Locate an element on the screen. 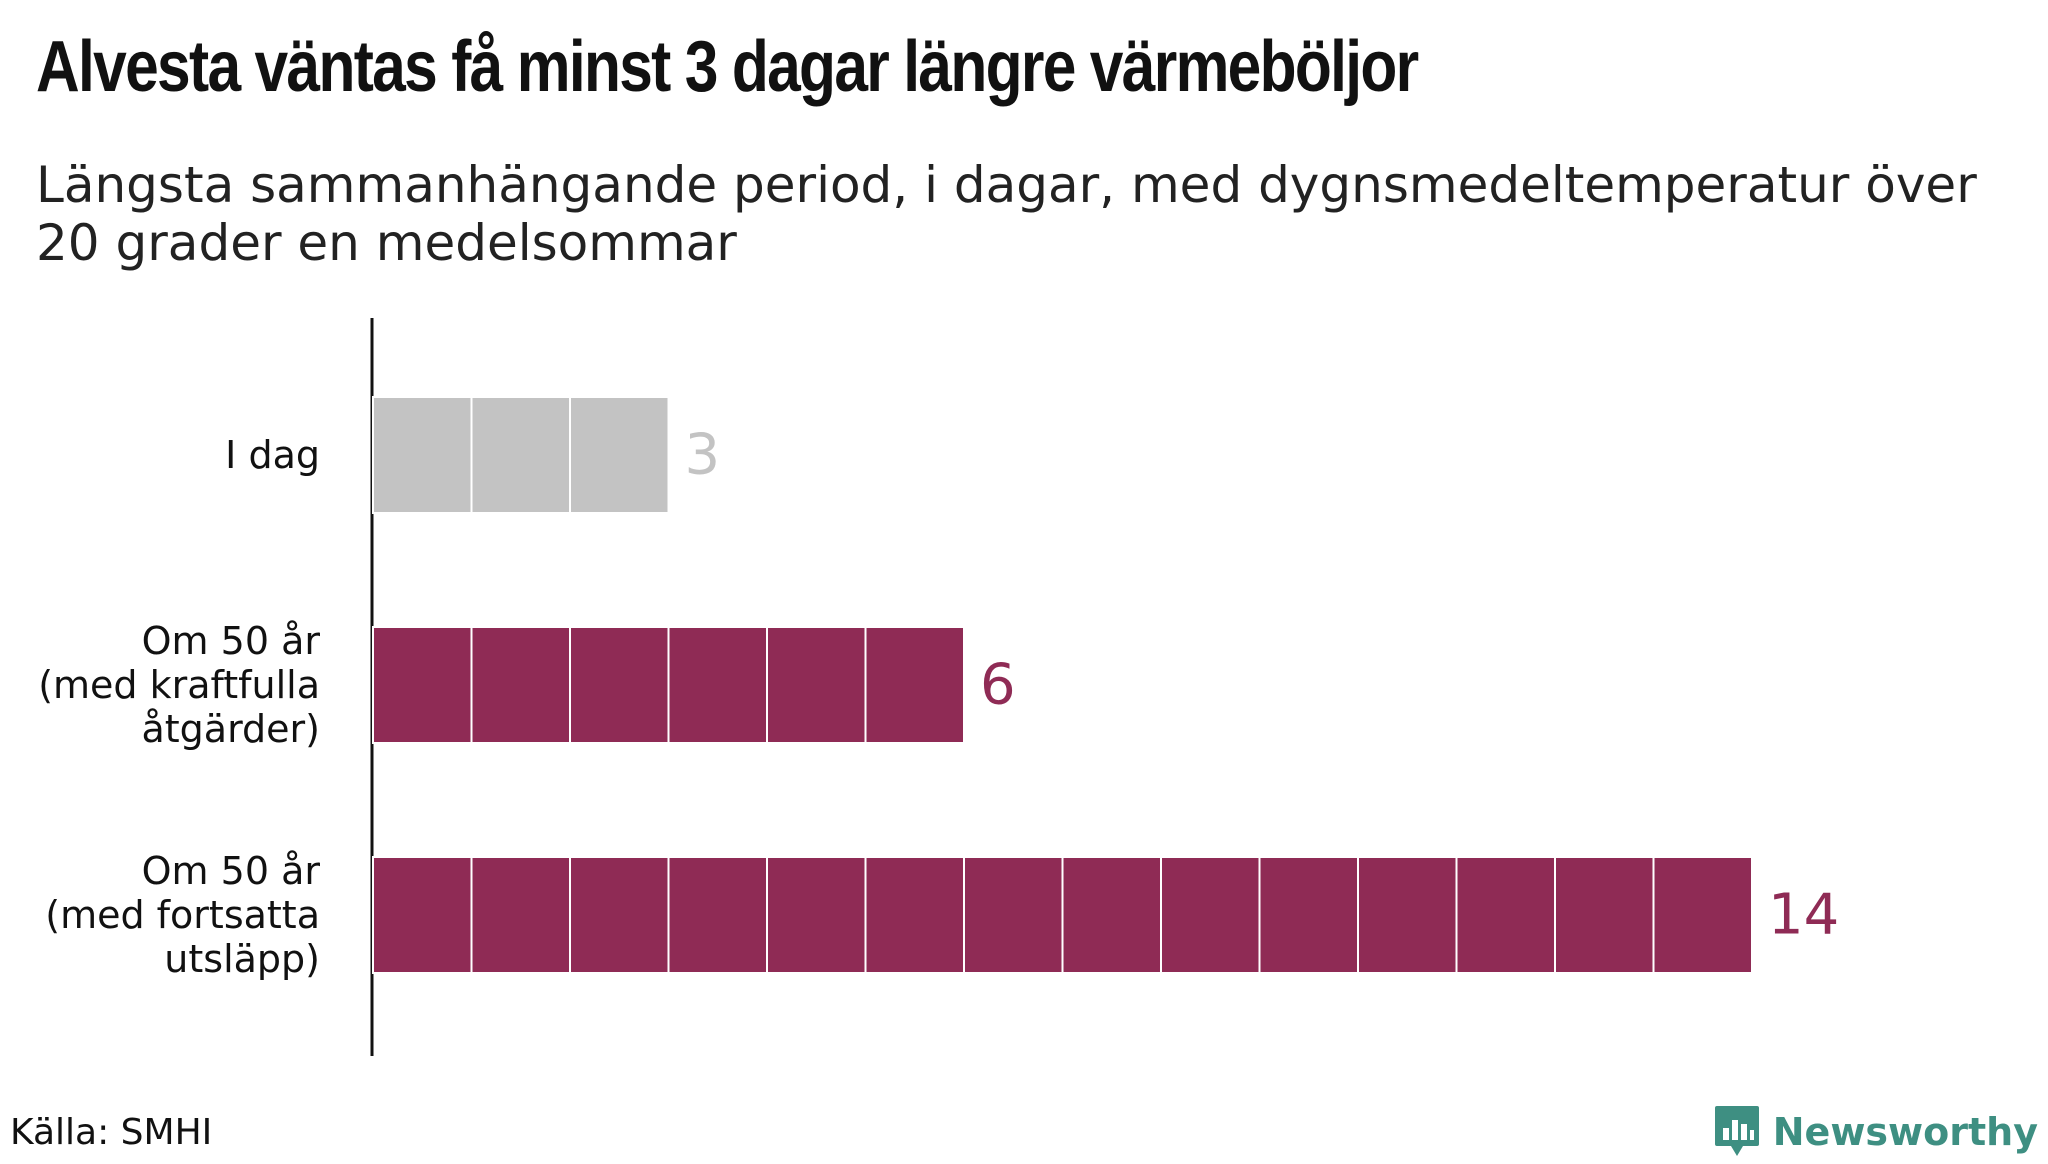 Image resolution: width=2048 pixels, height=1164 pixels. bar-value-label: 3 is located at coordinates (703, 455).